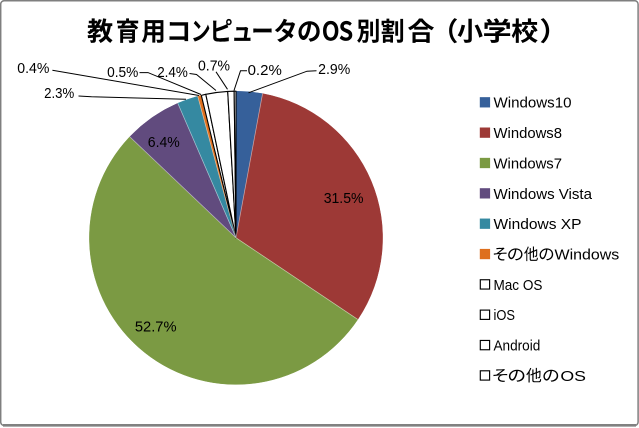 Image resolution: width=639 pixels, height=428 pixels. Describe the element at coordinates (528, 163) in the screenshot. I see `svg-text: Windows7` at that location.